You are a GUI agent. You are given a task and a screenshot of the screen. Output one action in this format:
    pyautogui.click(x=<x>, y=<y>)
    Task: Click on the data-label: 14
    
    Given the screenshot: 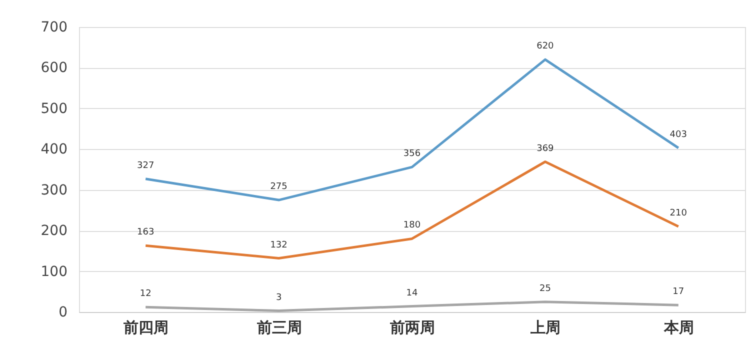 What is the action you would take?
    pyautogui.click(x=412, y=293)
    